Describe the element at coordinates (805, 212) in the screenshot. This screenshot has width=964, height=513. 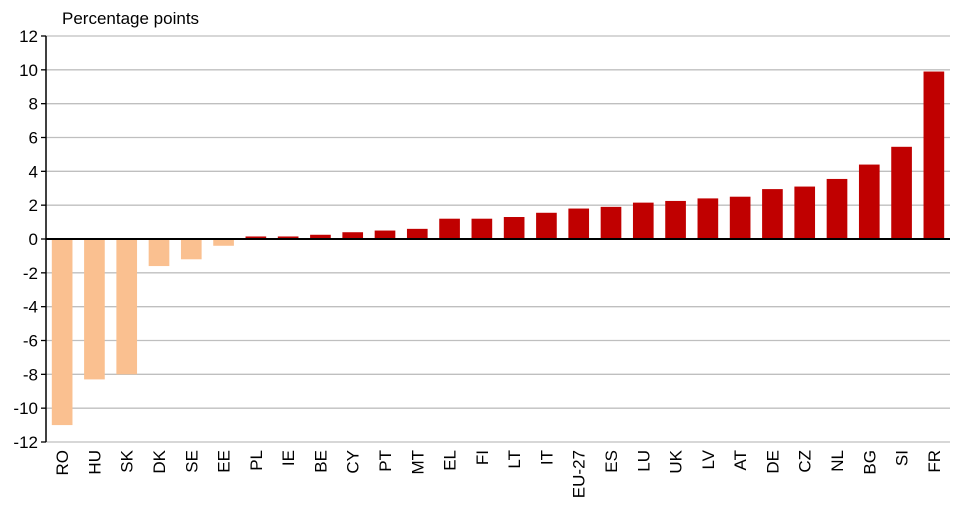
I see `bar-cz` at that location.